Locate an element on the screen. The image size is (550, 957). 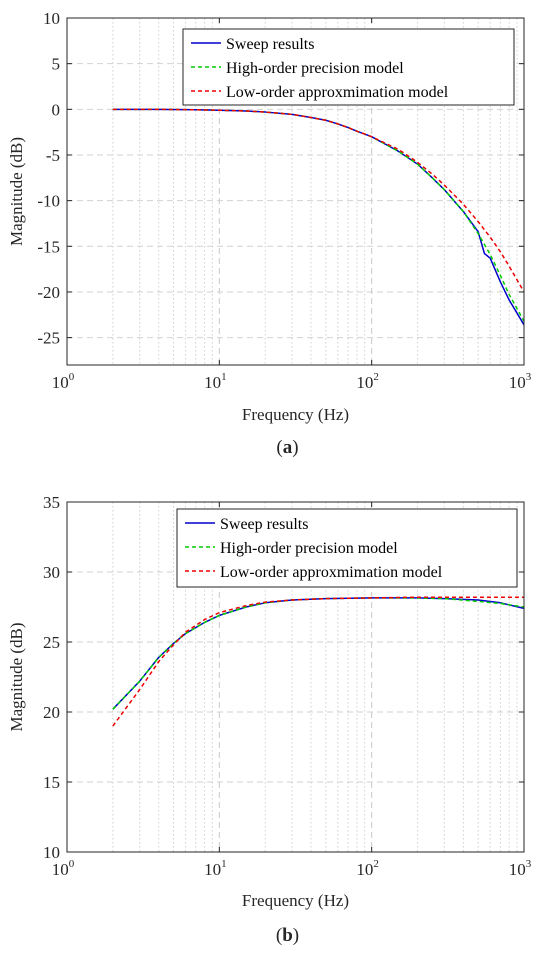
y-tick-label: -5 is located at coordinates (53, 155).